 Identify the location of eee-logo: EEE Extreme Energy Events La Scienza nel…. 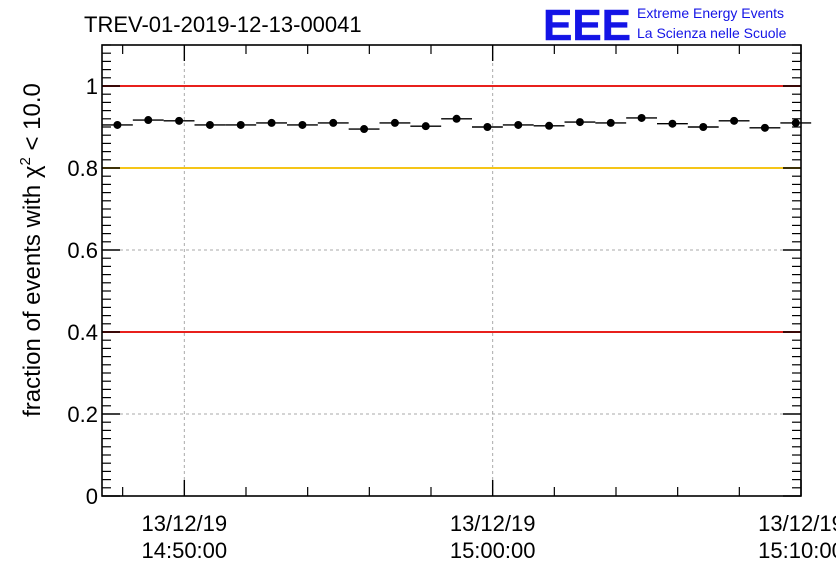
(665, 26).